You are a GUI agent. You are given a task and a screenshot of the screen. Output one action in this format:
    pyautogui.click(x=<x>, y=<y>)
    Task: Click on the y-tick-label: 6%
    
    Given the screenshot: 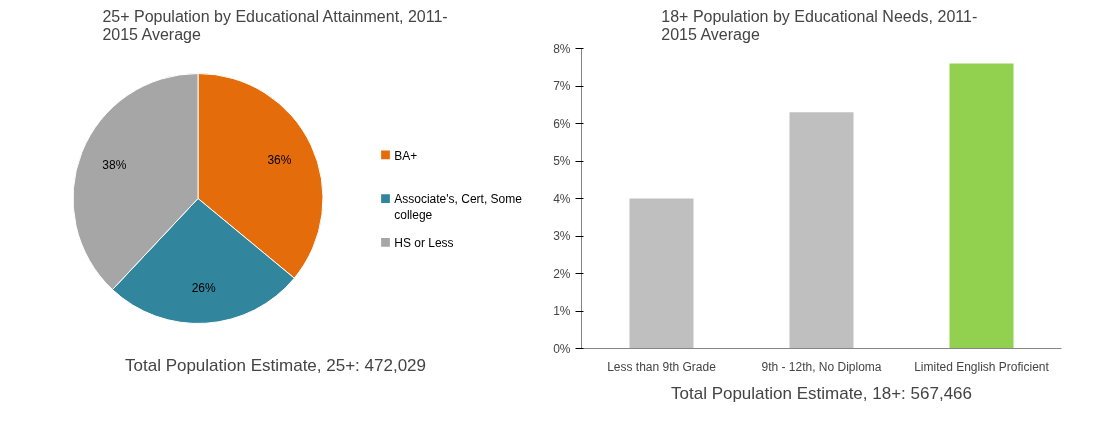 What is the action you would take?
    pyautogui.click(x=562, y=123)
    